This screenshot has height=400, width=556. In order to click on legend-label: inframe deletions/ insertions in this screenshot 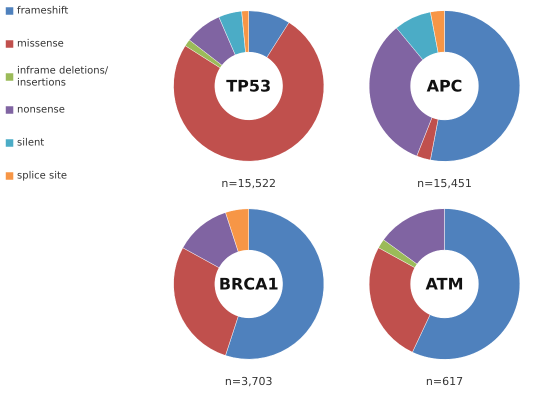, I will do `click(63, 77)`.